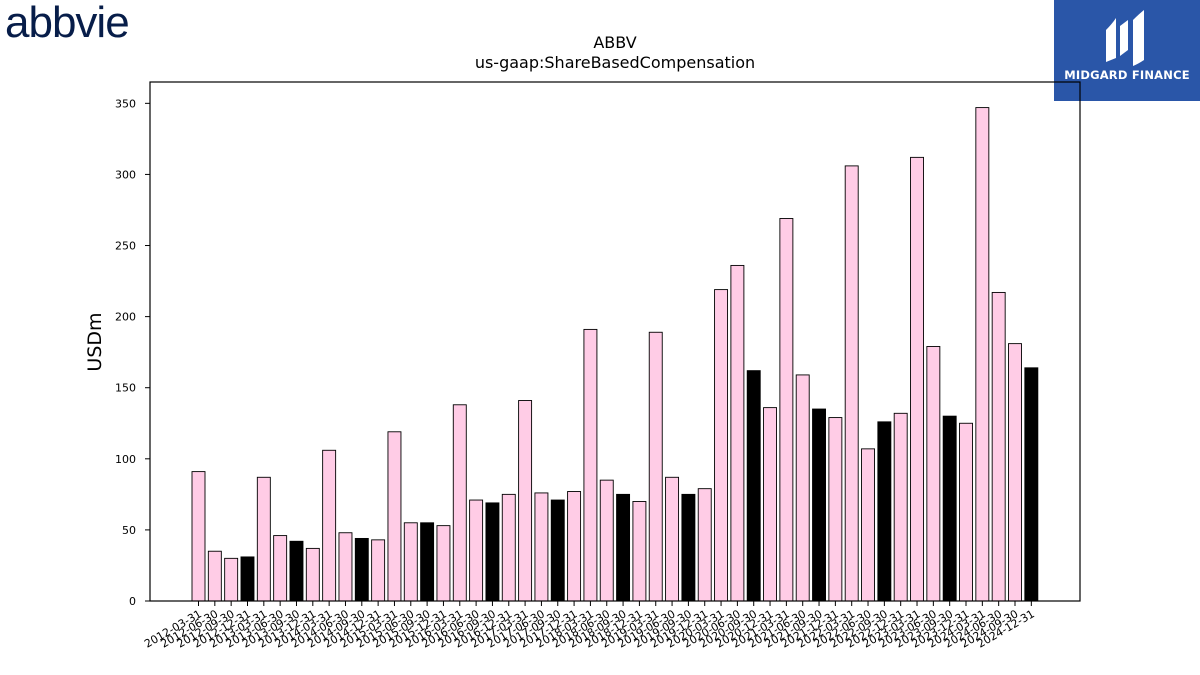  I want to click on midgard-finance-text: MIDGARD FINANCE, so click(1127, 75).